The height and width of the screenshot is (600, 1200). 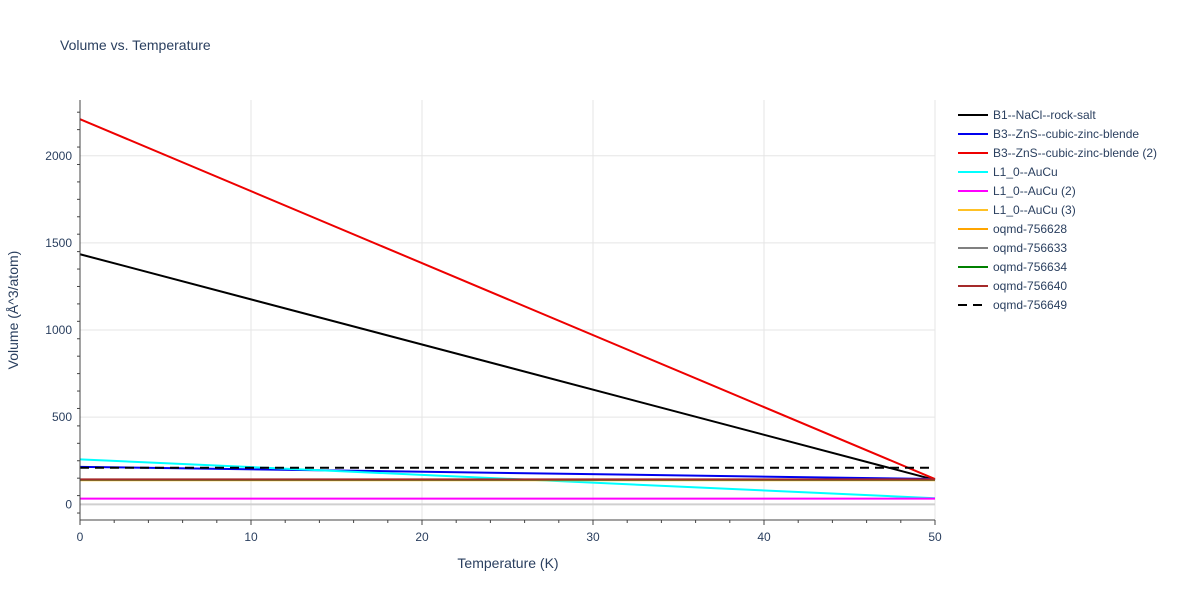 I want to click on legend-item: L1_0--AuCu, so click(x=1008, y=172).